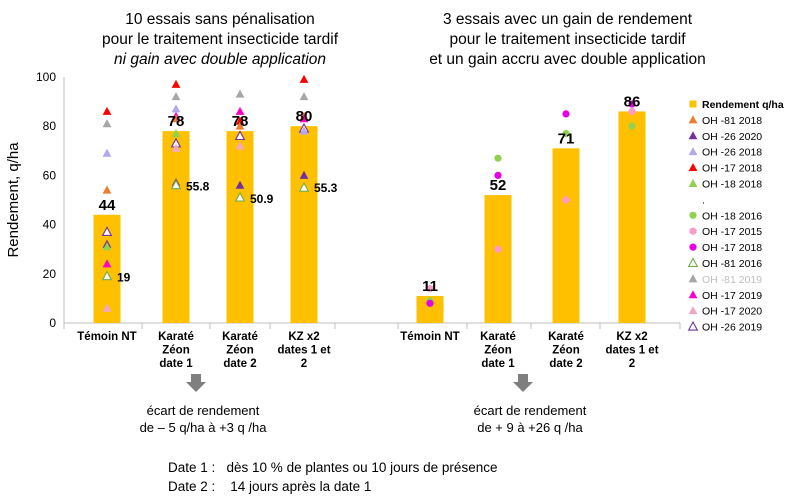  What do you see at coordinates (430, 286) in the screenshot?
I see `bar-value-label: 11` at bounding box center [430, 286].